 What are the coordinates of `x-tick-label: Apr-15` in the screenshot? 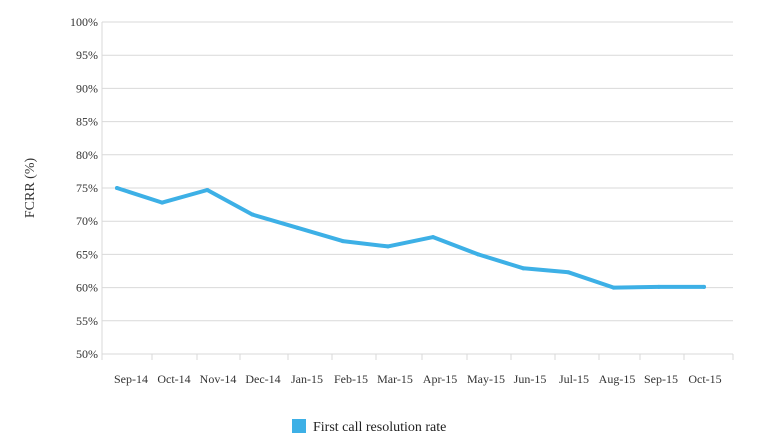 It's located at (440, 379).